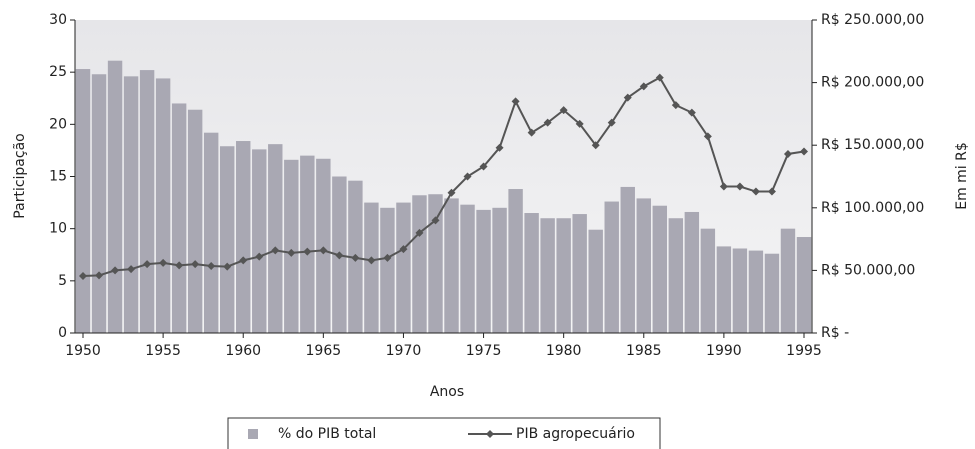 This screenshot has width=975, height=449. Describe the element at coordinates (58, 177) in the screenshot. I see `y-tick-label: 15` at that location.